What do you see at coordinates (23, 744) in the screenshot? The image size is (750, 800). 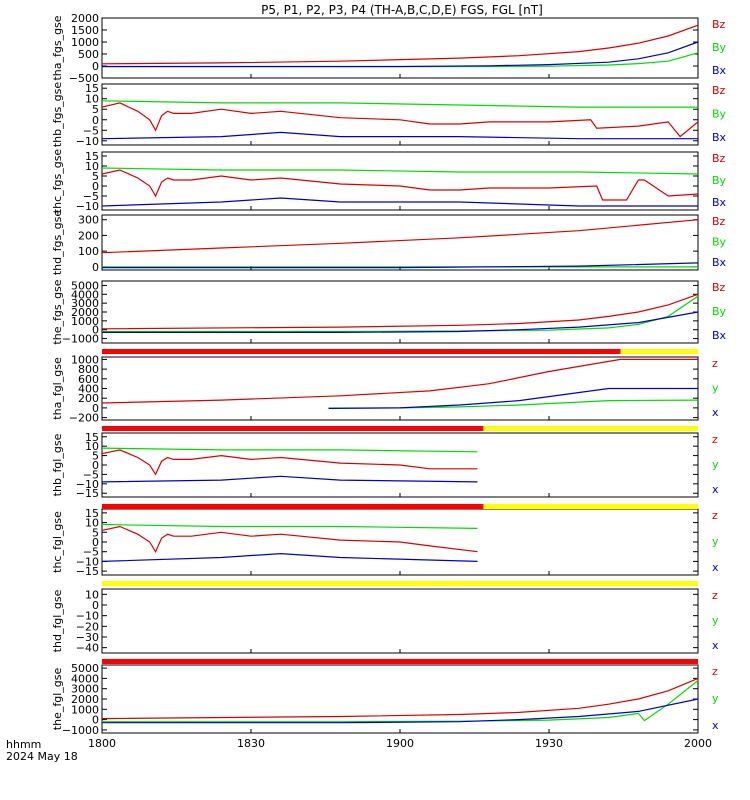 I see `time-format-label: hhmm` at bounding box center [23, 744].